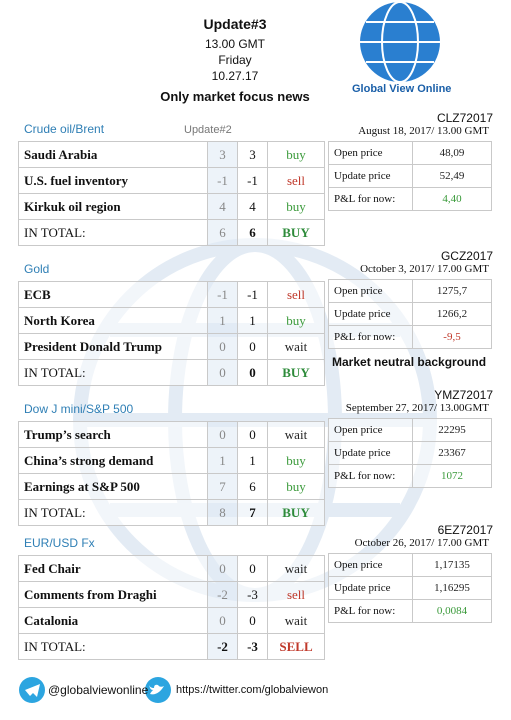 This screenshot has height=720, width=511. I want to click on contract-date: September 27, 2017/ 13.00GMT, so click(417, 408).